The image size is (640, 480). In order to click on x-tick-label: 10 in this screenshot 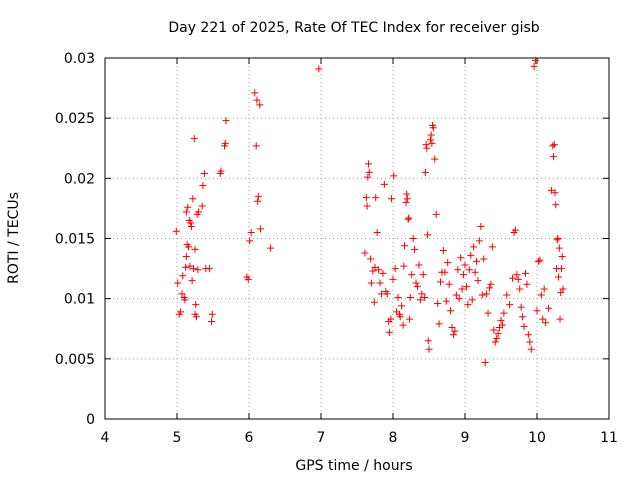, I will do `click(537, 438)`.